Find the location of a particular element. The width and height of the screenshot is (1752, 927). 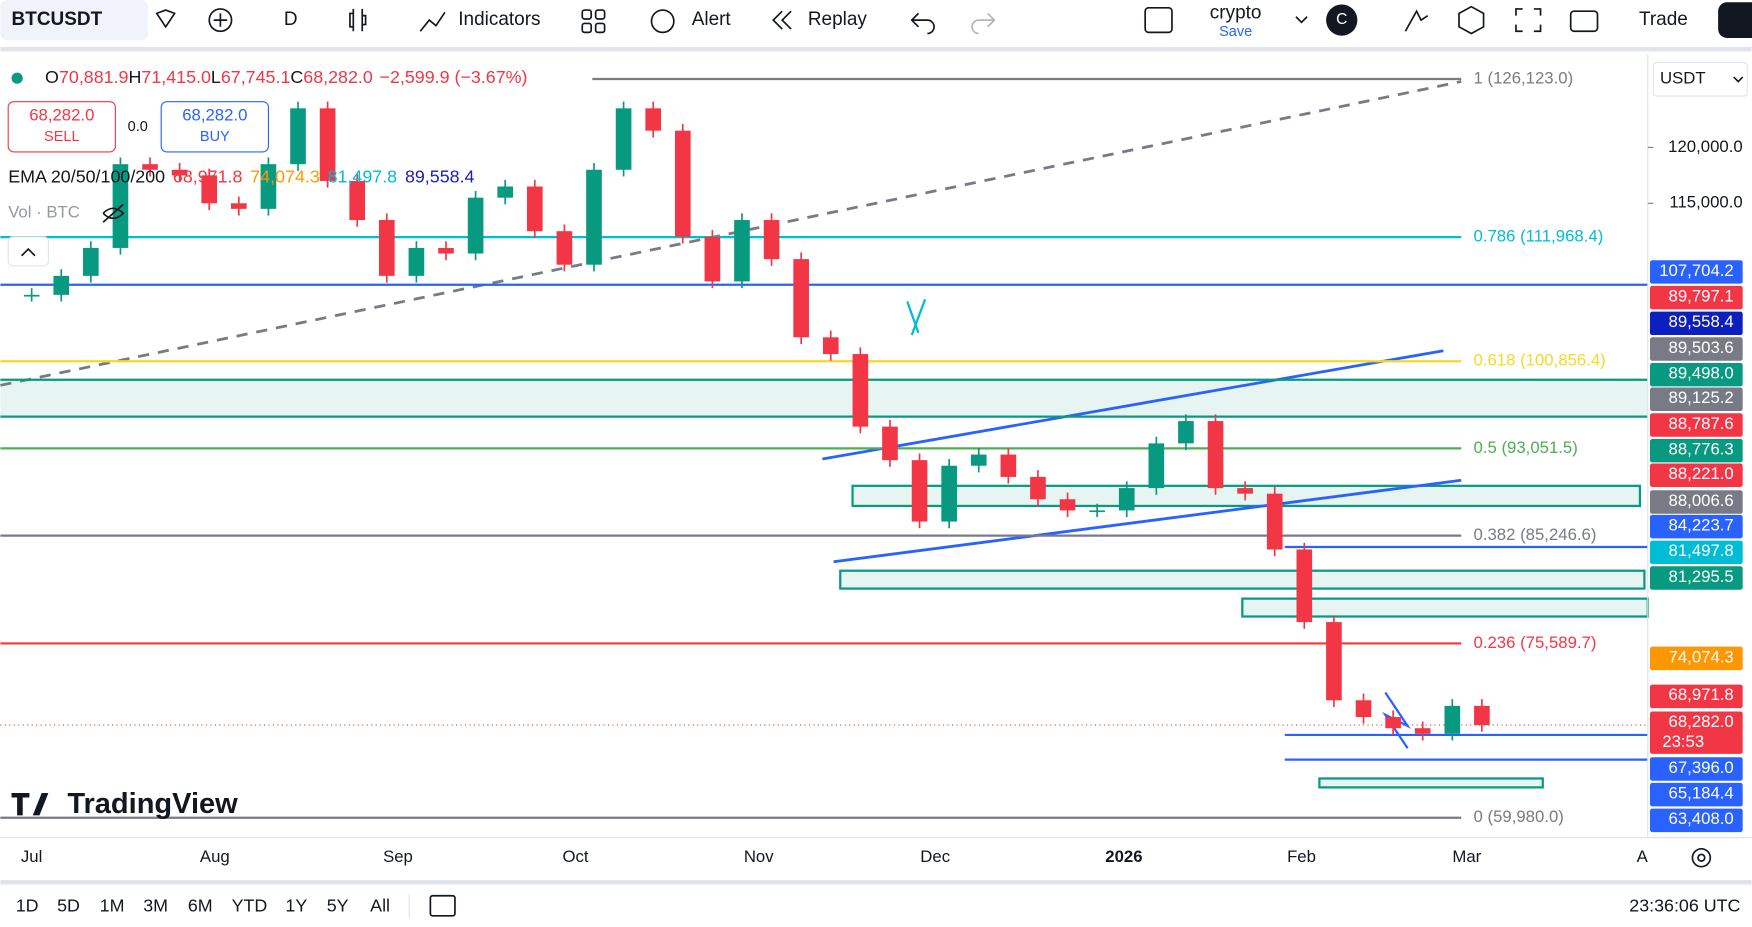

ohlc-value: 70,881.9 is located at coordinates (94, 77).